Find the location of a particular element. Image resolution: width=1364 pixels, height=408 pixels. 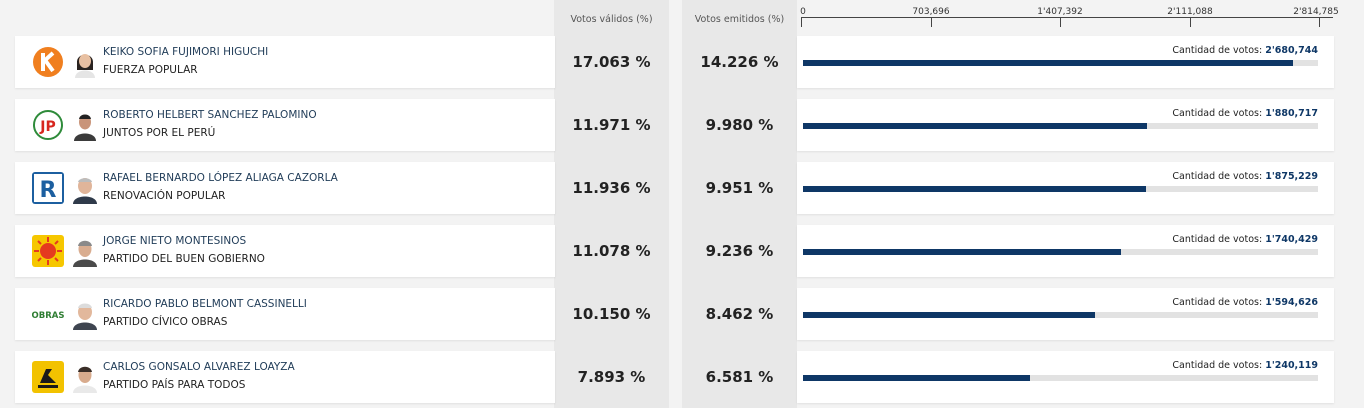

axis-tick-label: 2'814,785 is located at coordinates (1316, 12).